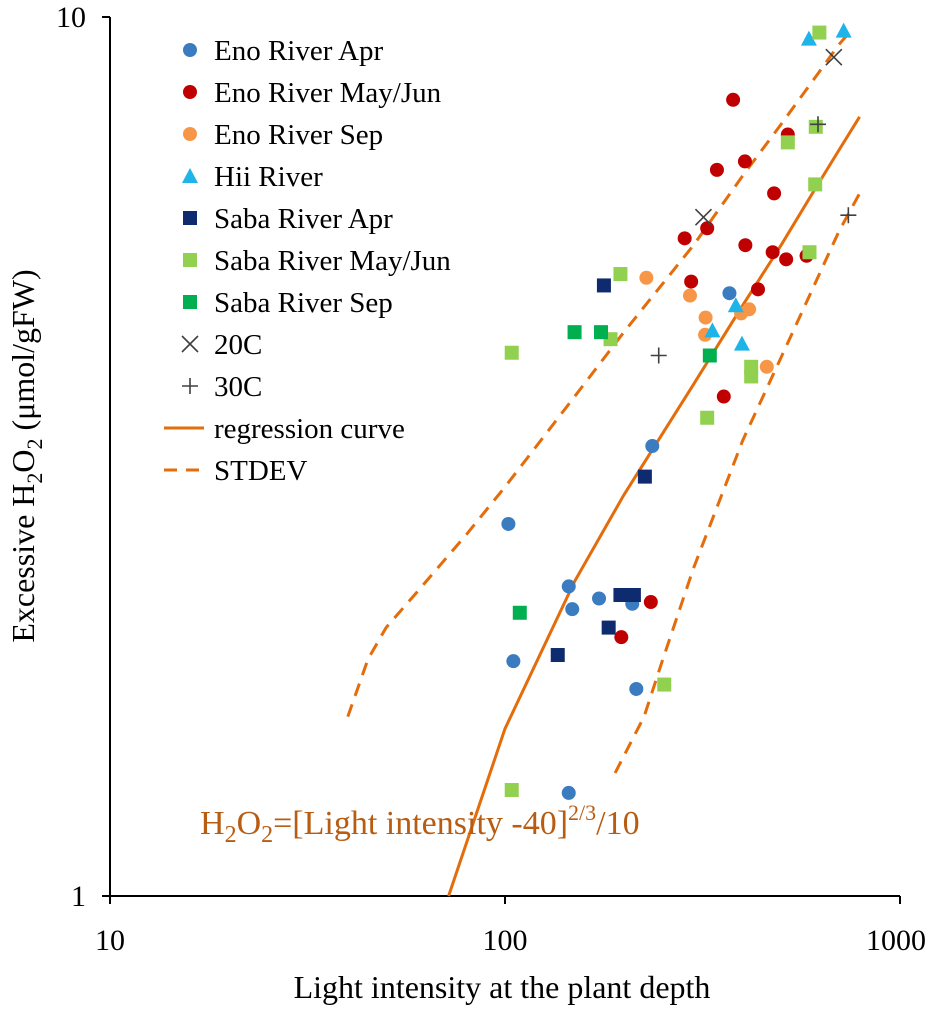  Describe the element at coordinates (190, 386) in the screenshot. I see `legend-t30-icon` at that location.